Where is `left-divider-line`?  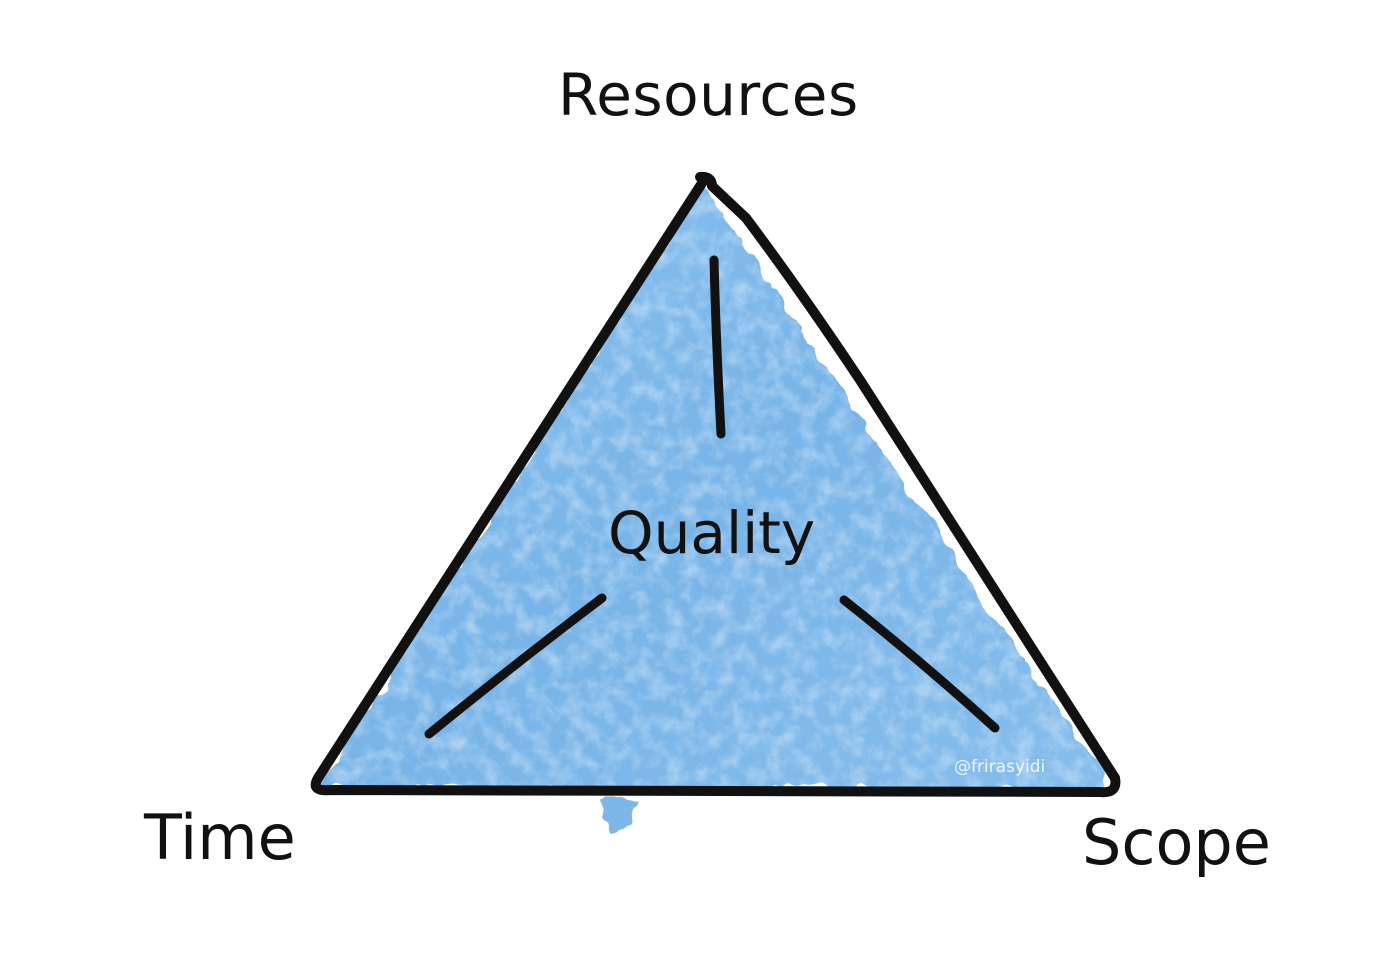 left-divider-line is located at coordinates (515, 666).